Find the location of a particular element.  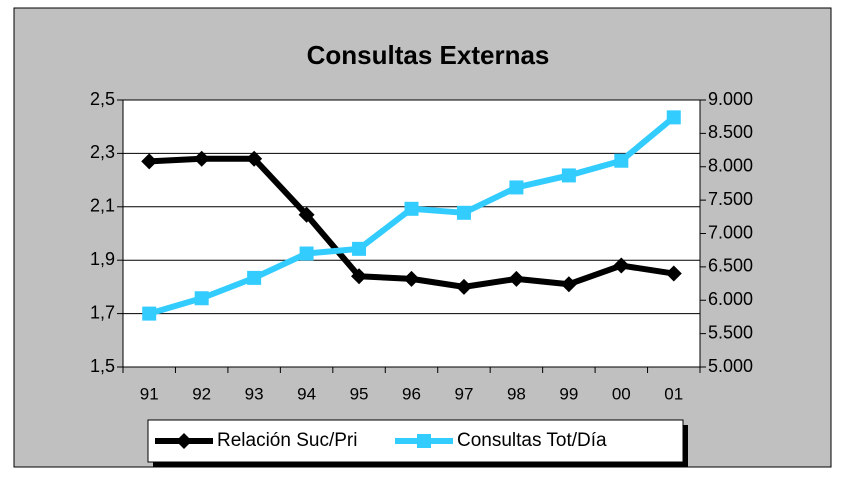

legend-label: Consultas Tot/Día is located at coordinates (532, 440).